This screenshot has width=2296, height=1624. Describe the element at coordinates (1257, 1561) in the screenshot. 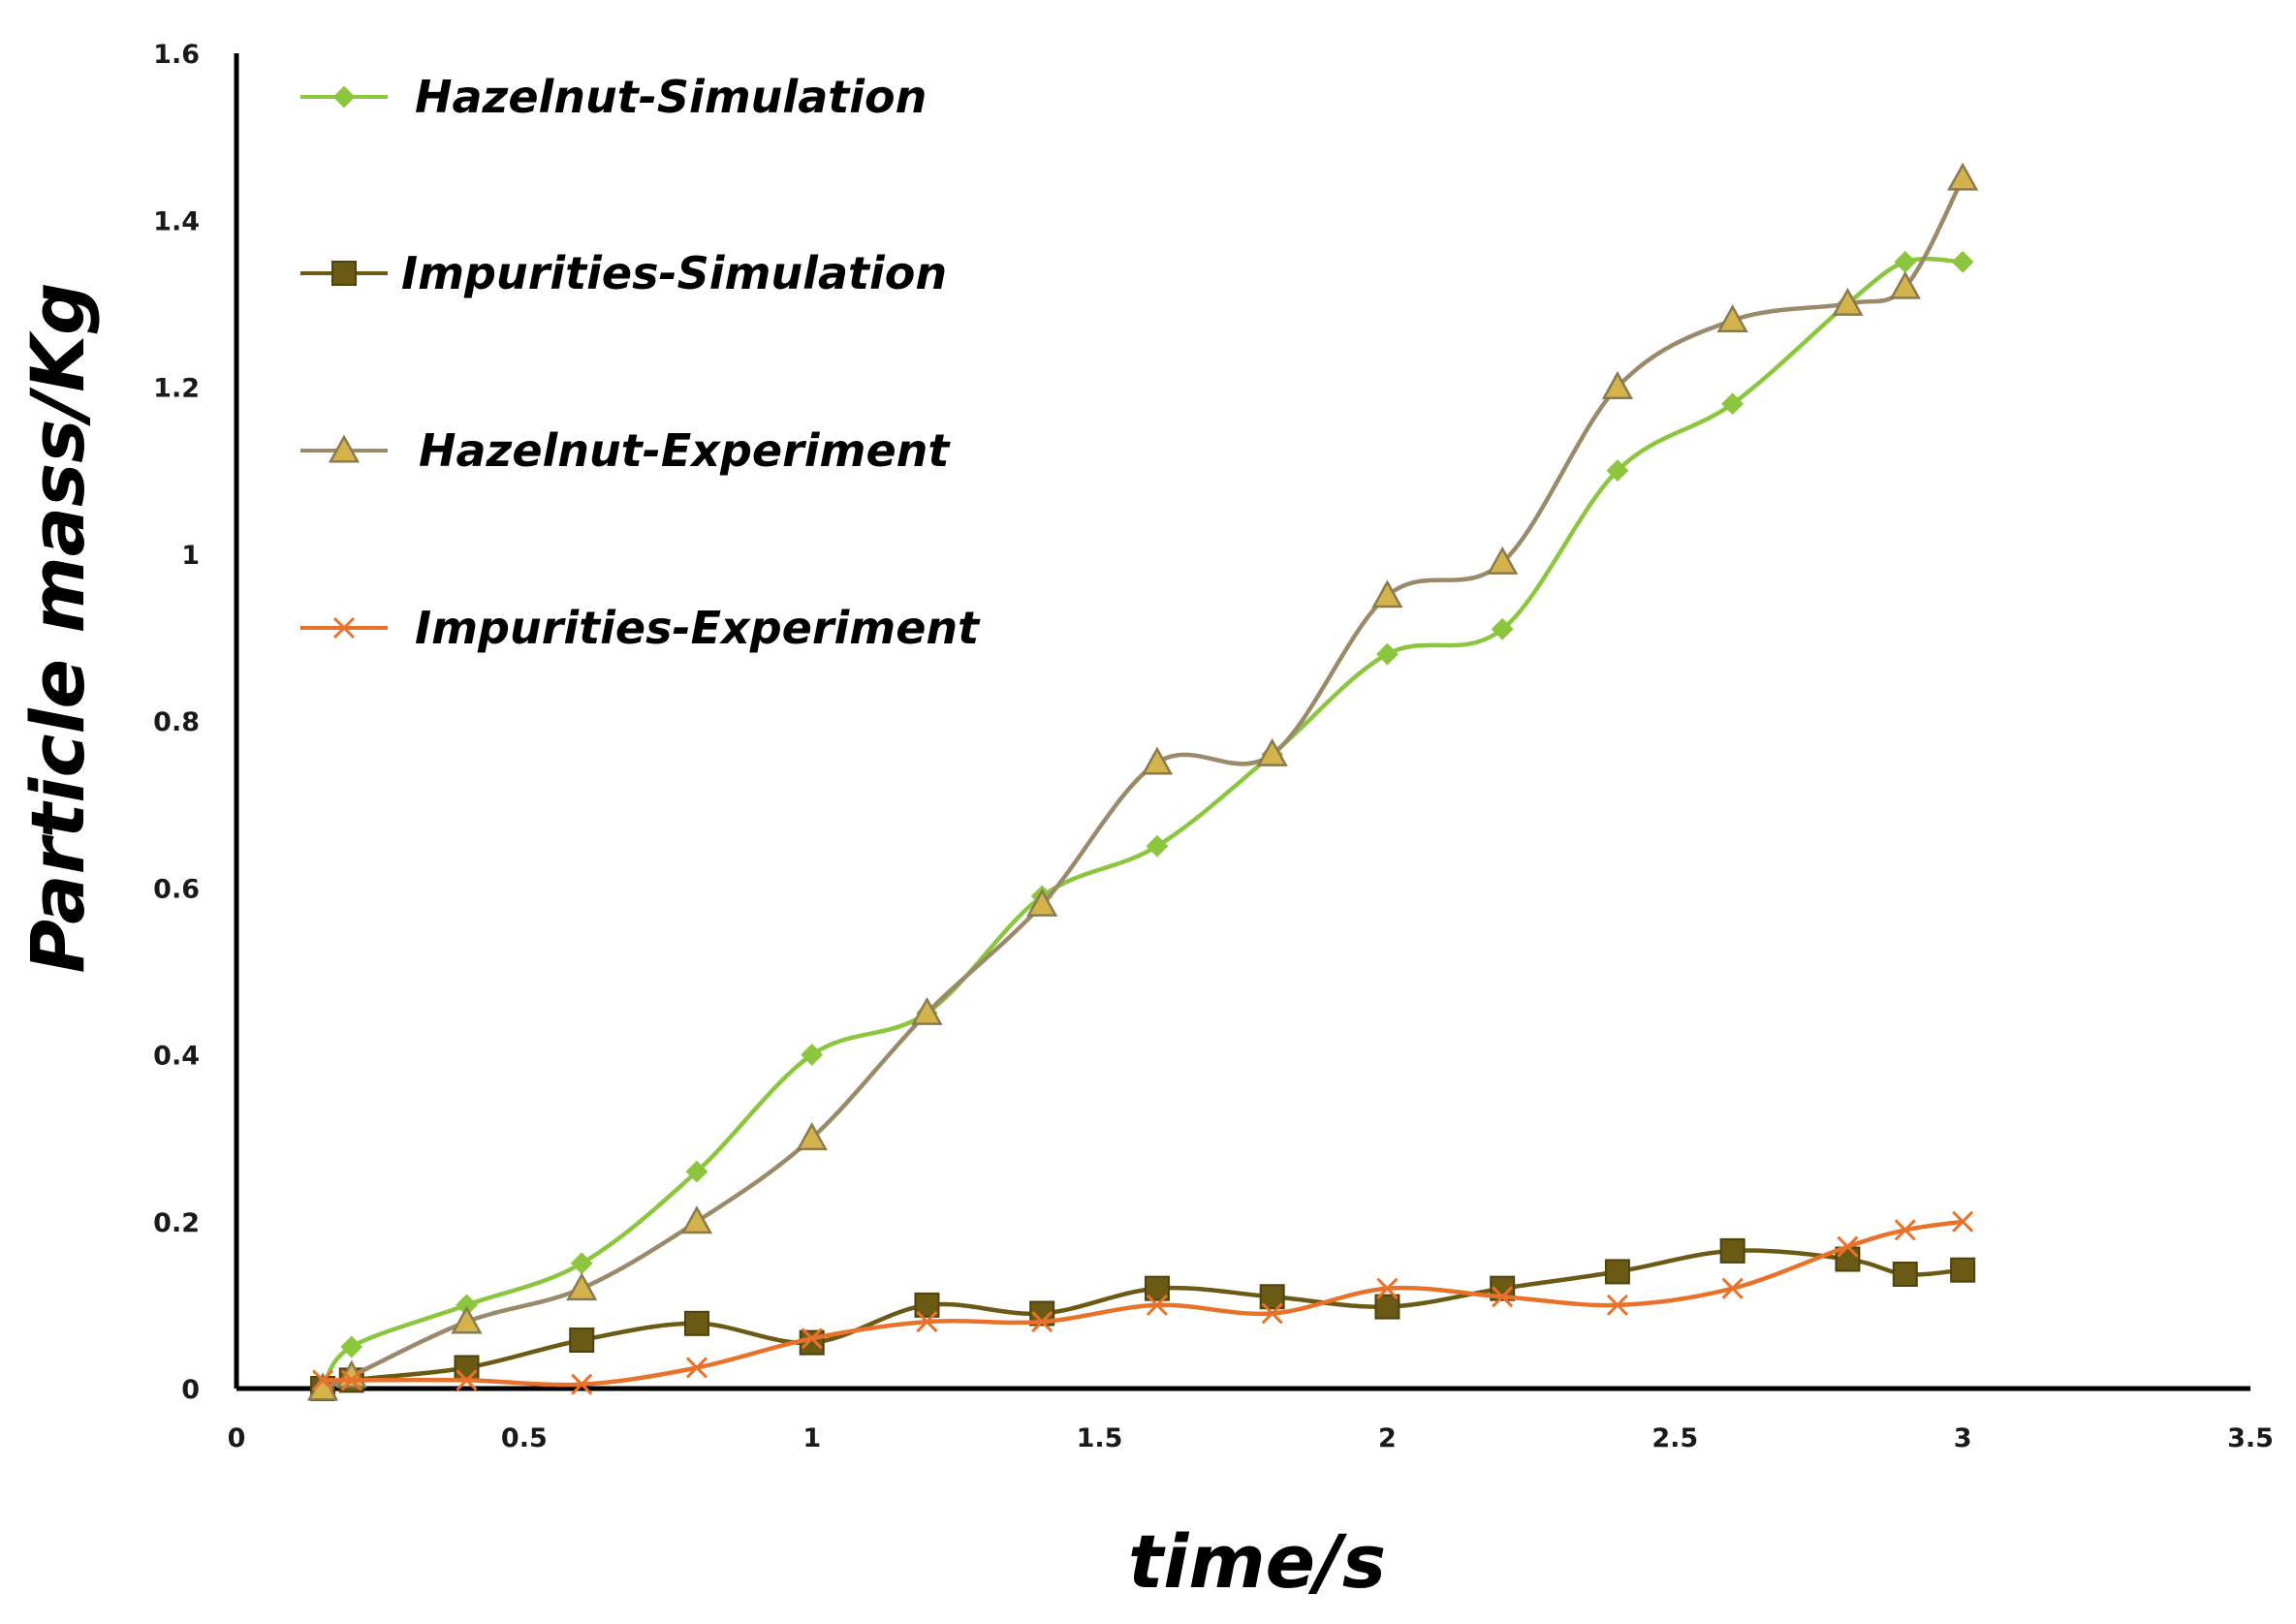

I see `x-axis-title: time/s` at that location.